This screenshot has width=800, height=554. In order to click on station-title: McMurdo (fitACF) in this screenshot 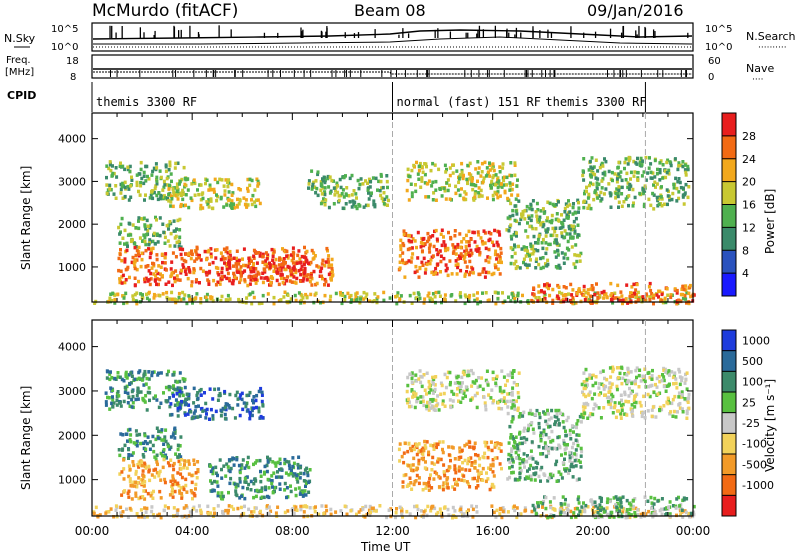, I will do `click(165, 11)`.